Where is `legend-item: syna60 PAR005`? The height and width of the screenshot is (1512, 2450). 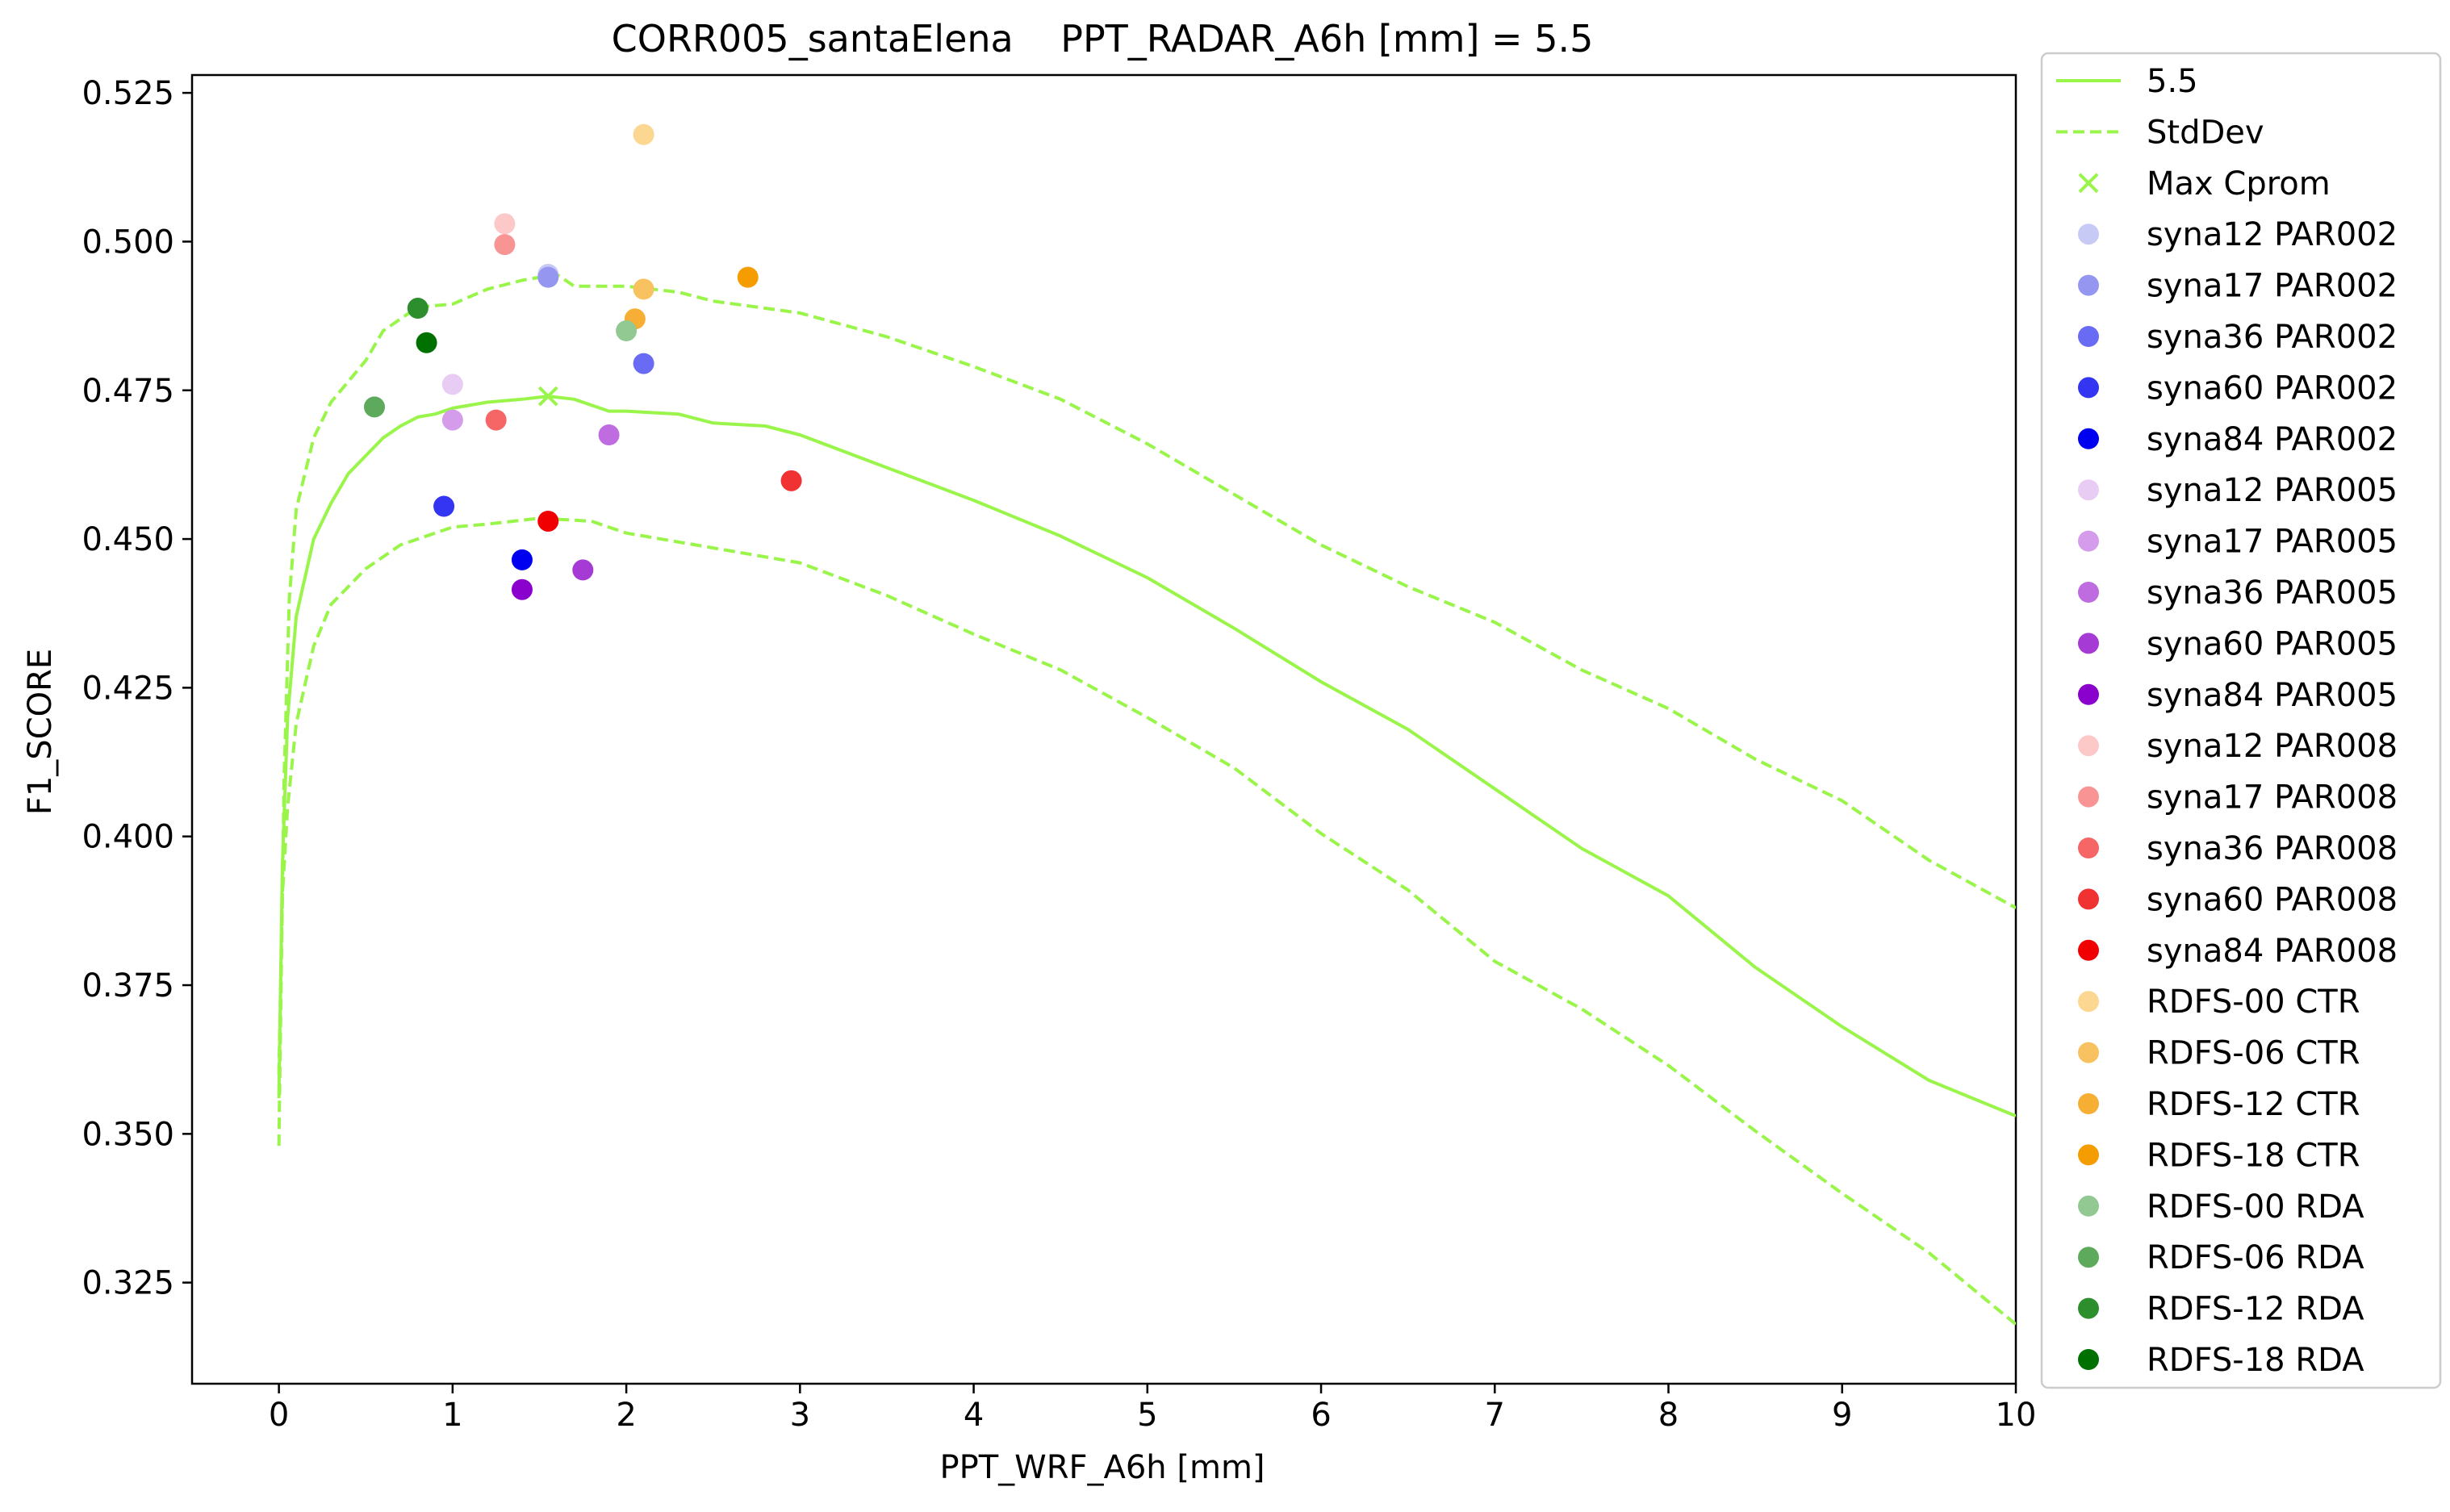 legend-item: syna60 PAR005 is located at coordinates (2238, 643).